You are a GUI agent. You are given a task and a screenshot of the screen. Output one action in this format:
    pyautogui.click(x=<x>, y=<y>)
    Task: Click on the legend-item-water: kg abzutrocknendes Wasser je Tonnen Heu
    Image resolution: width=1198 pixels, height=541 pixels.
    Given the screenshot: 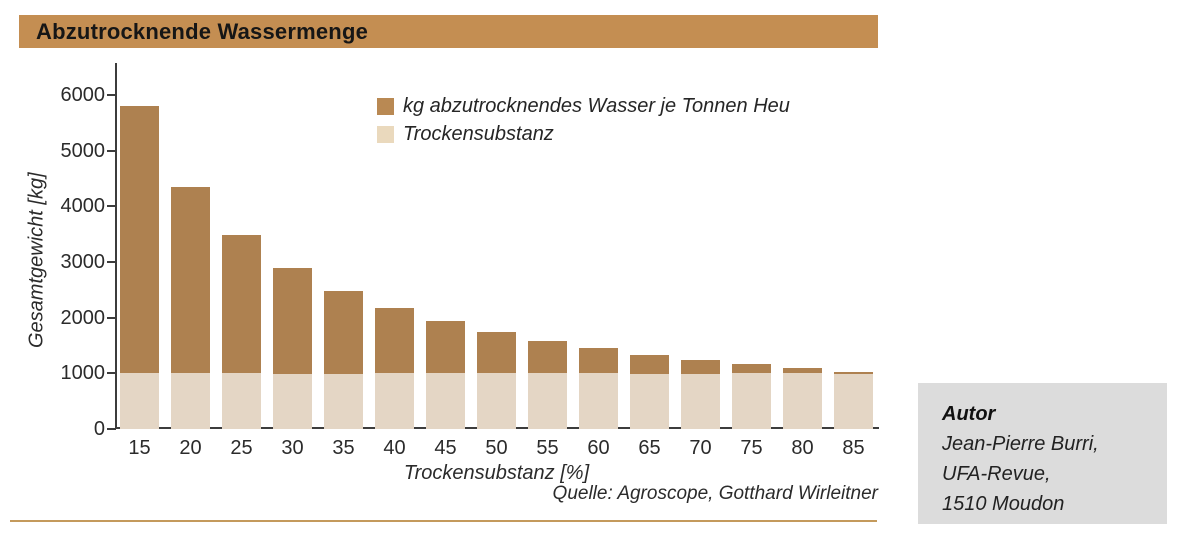 What is the action you would take?
    pyautogui.click(x=583, y=106)
    